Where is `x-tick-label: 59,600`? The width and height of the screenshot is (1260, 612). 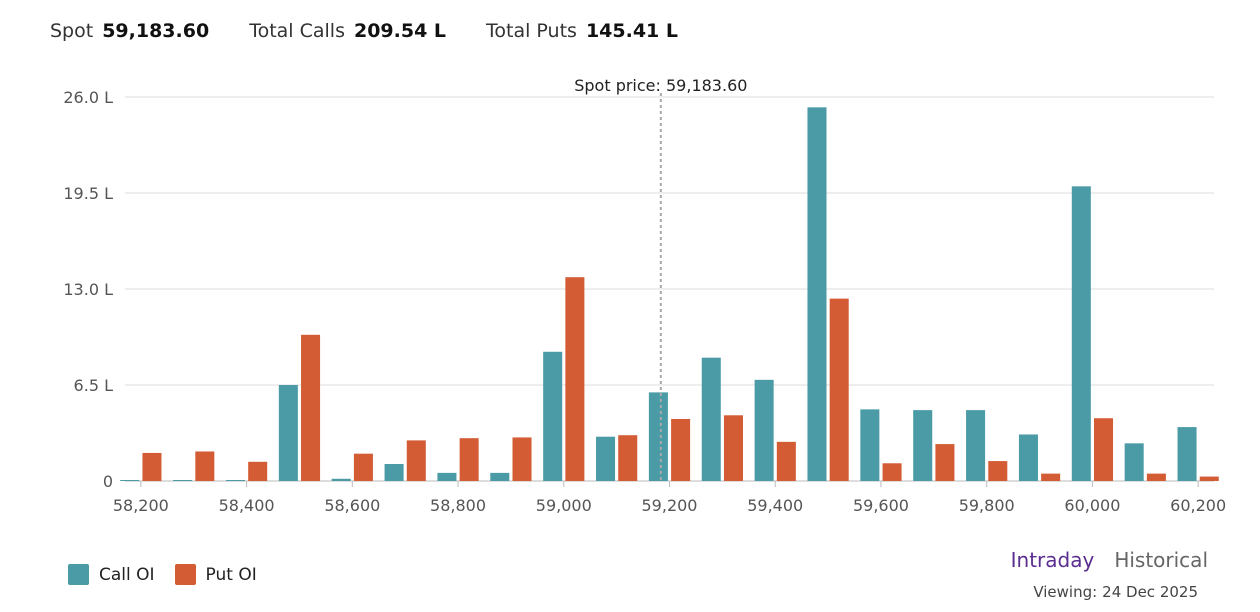
x-tick-label: 59,600 is located at coordinates (881, 505).